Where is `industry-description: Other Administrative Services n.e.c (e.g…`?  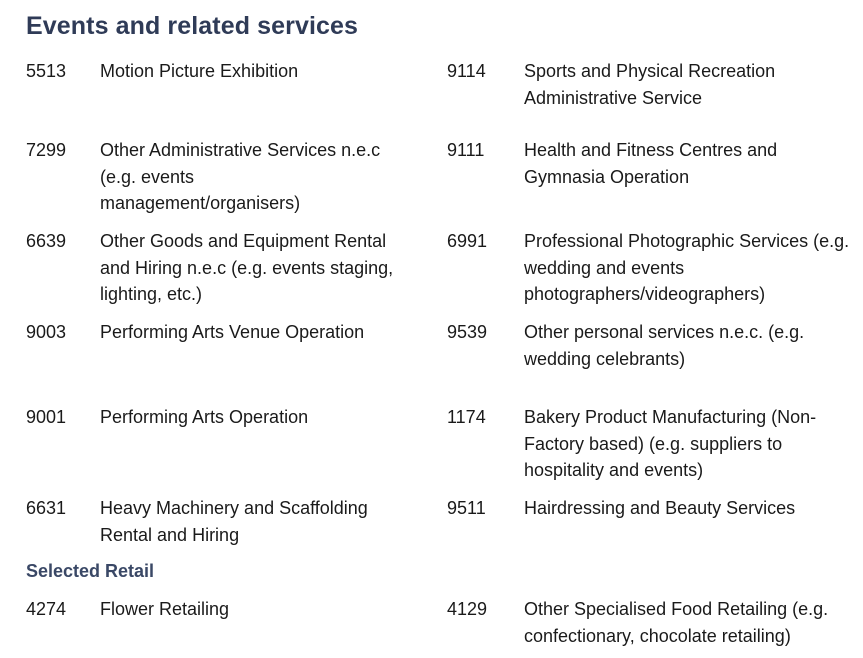
industry-description: Other Administrative Services n.e.c (e.g… is located at coordinates (240, 176).